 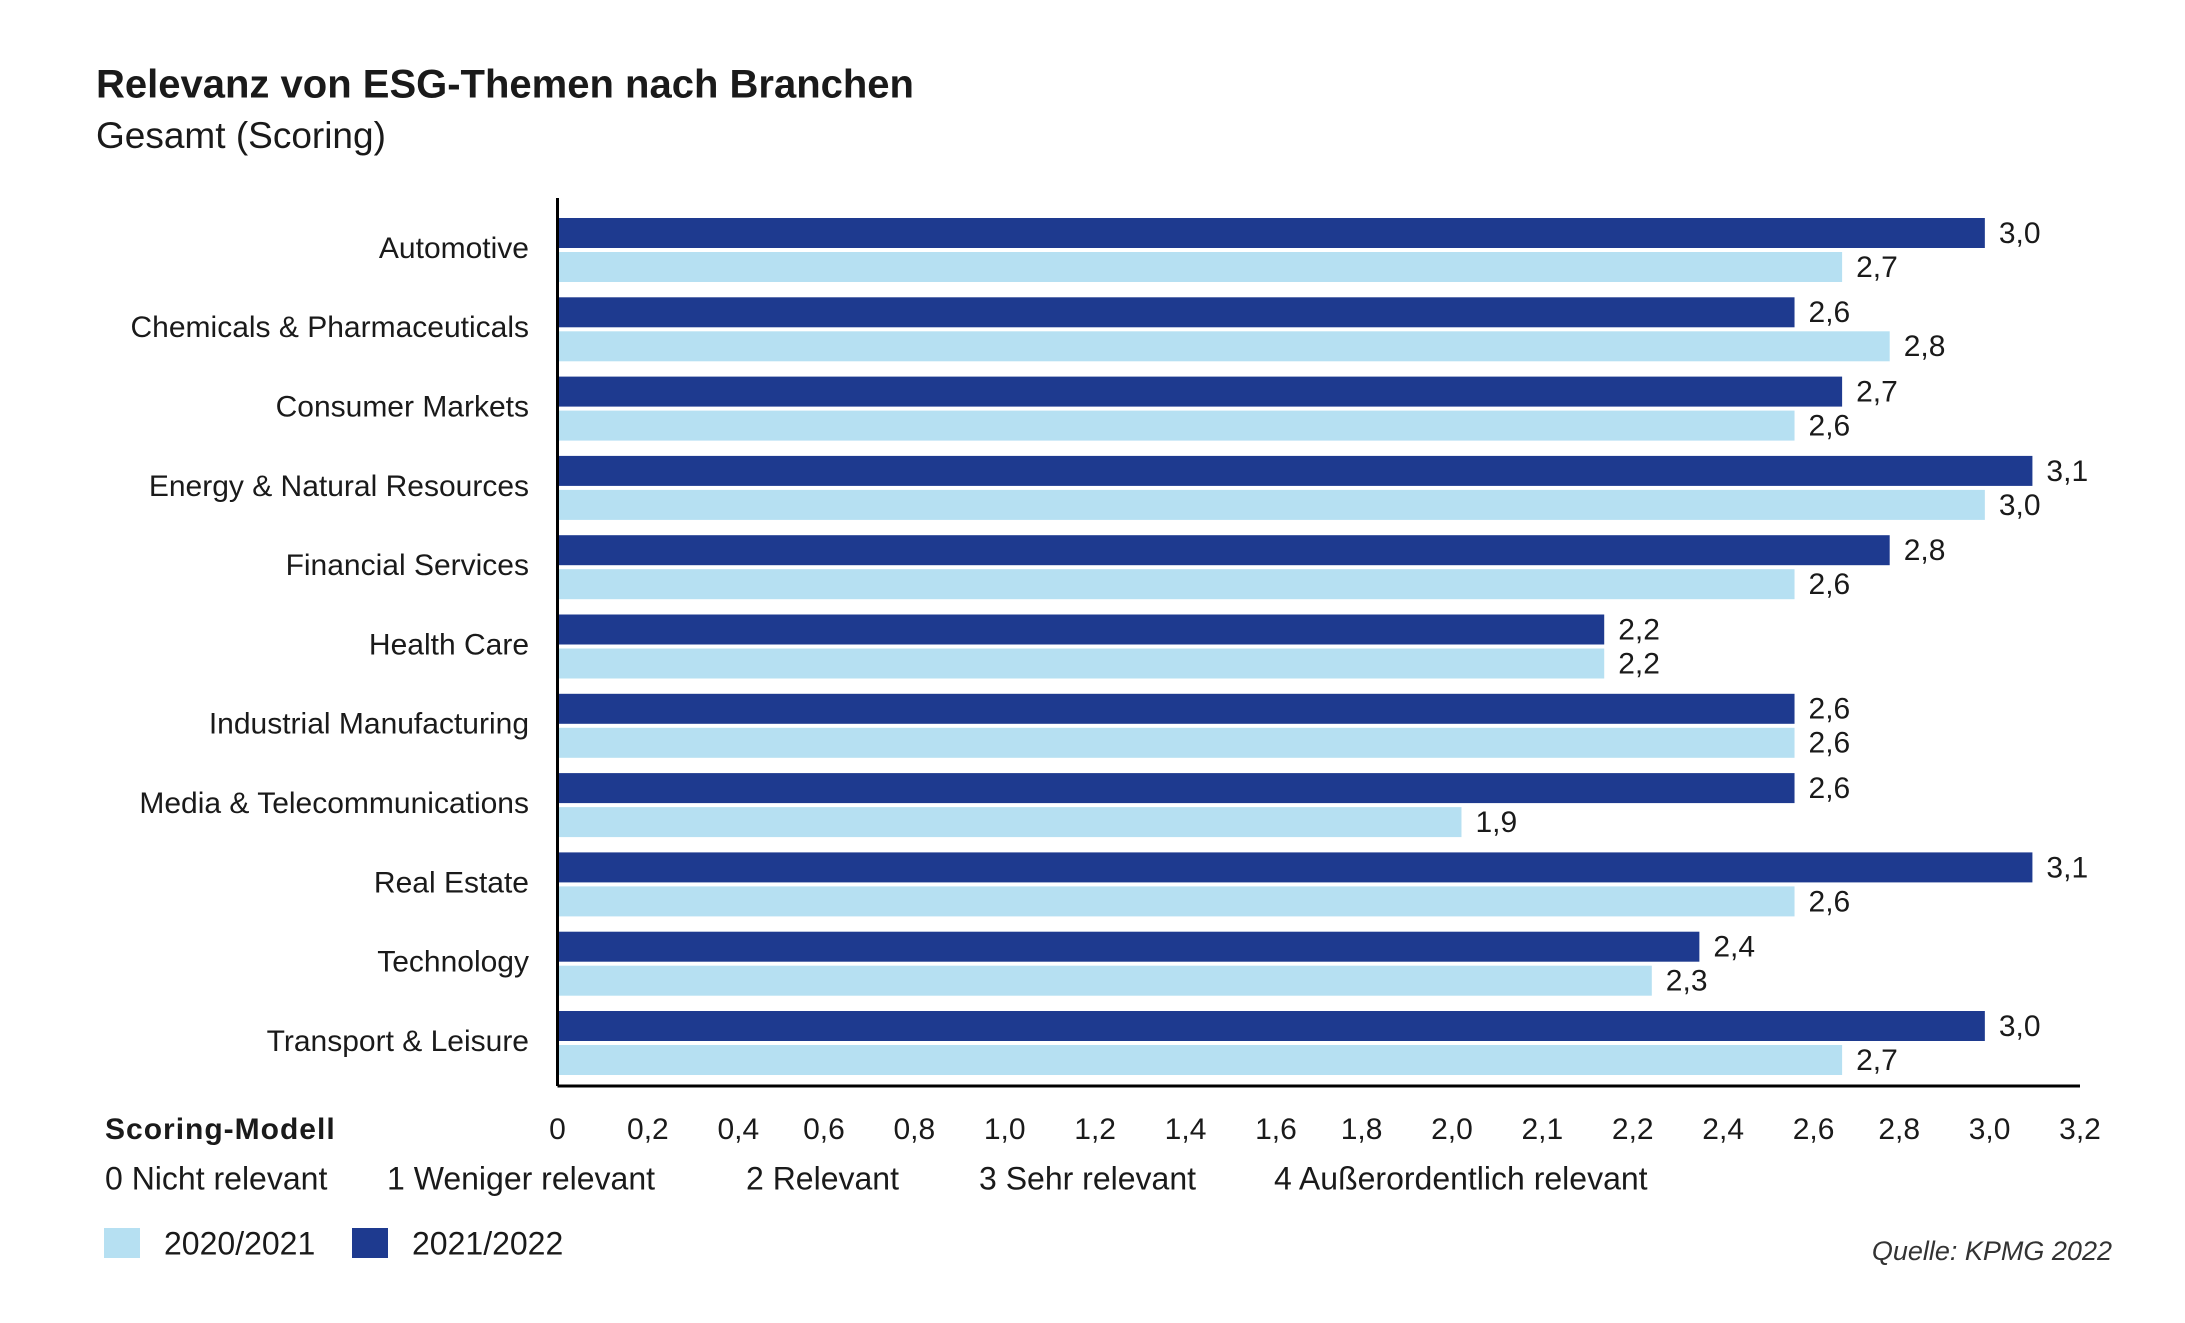 I want to click on x-tick-label: 3,2, so click(x=2080, y=1129).